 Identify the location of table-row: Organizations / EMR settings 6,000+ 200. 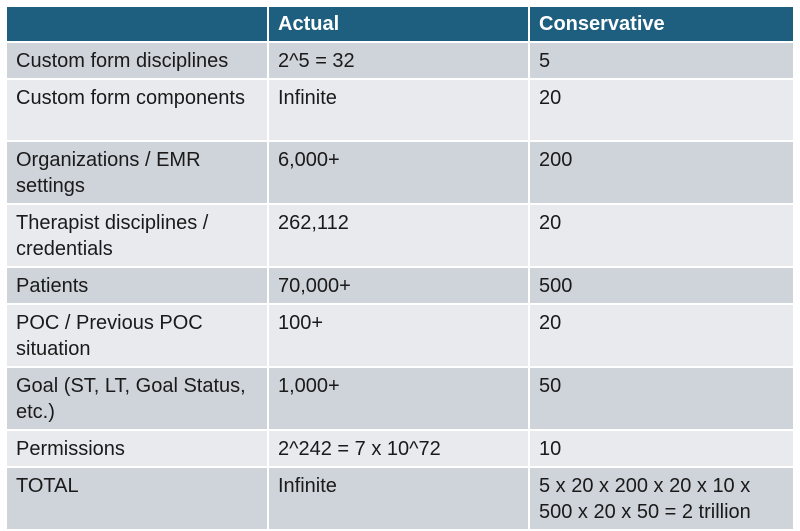
(400, 173).